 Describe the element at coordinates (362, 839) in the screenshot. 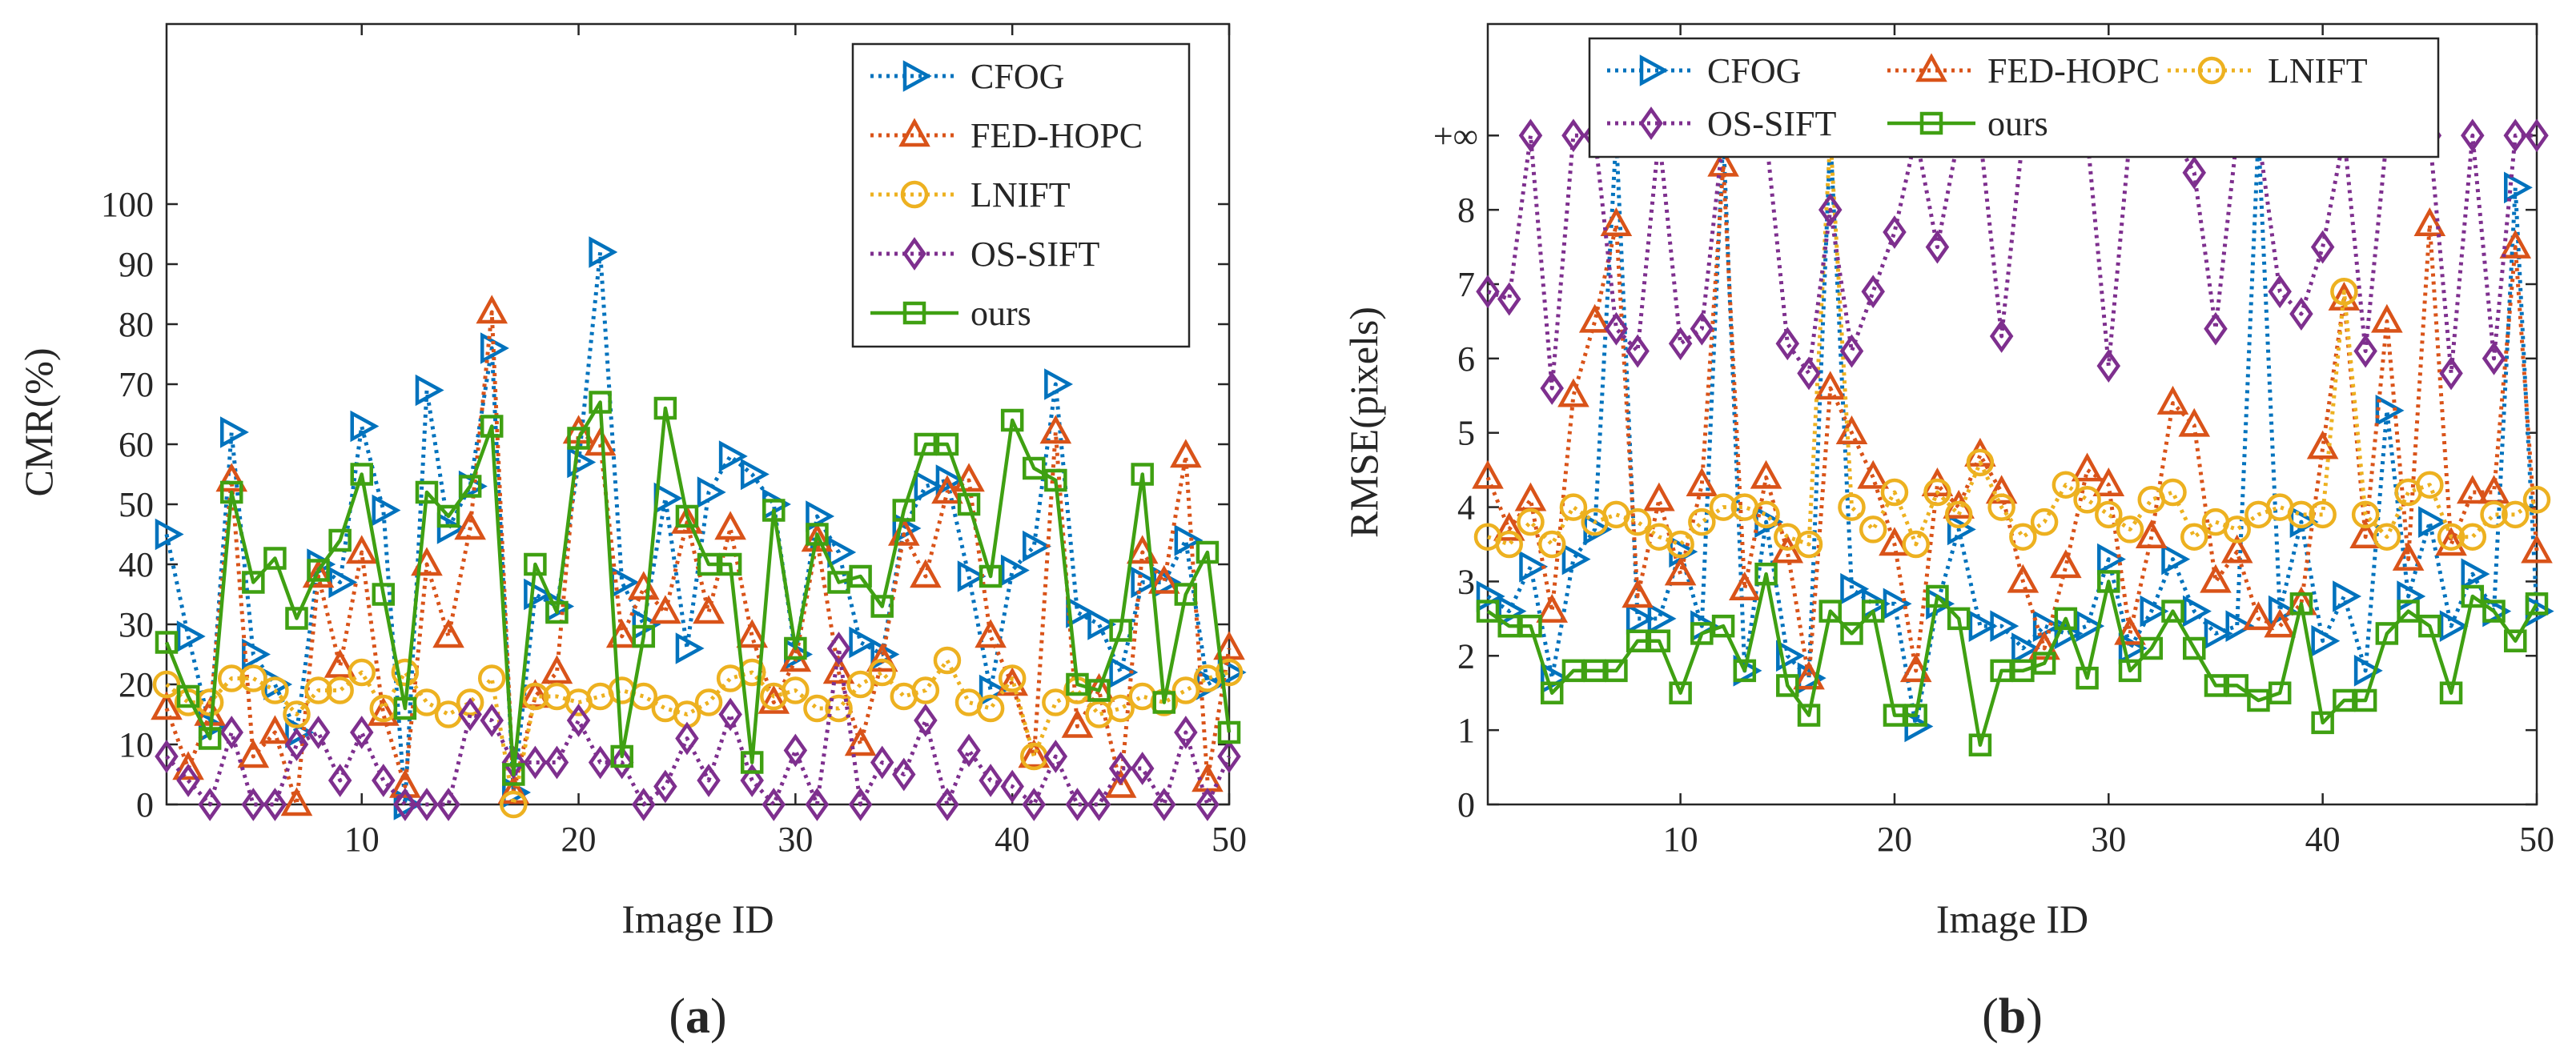

I see `x-tick-label: 10` at that location.